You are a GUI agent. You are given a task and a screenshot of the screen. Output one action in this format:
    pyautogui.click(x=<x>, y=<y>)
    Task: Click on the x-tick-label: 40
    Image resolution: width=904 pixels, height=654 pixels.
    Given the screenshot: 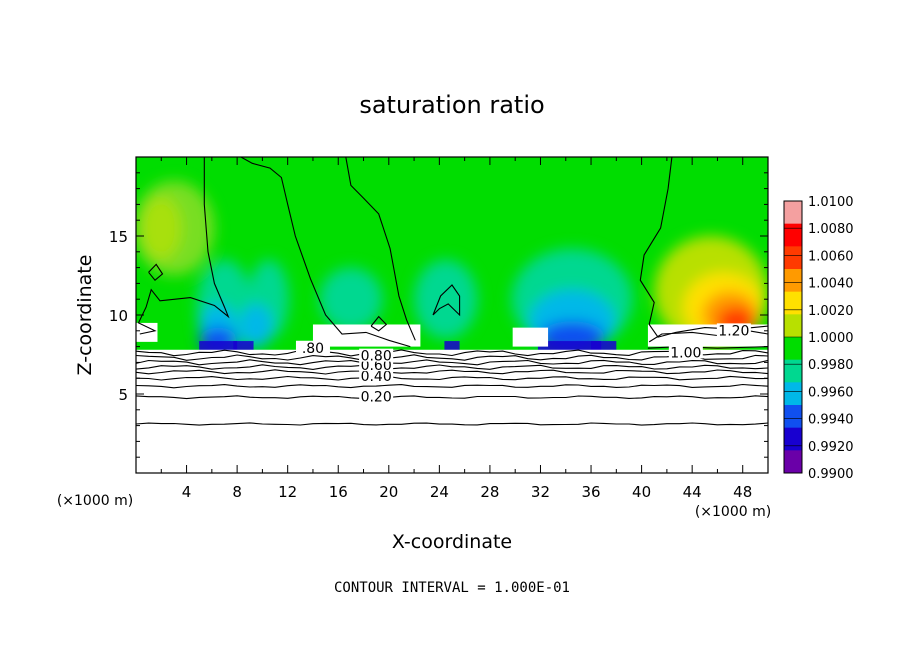 What is the action you would take?
    pyautogui.click(x=641, y=492)
    